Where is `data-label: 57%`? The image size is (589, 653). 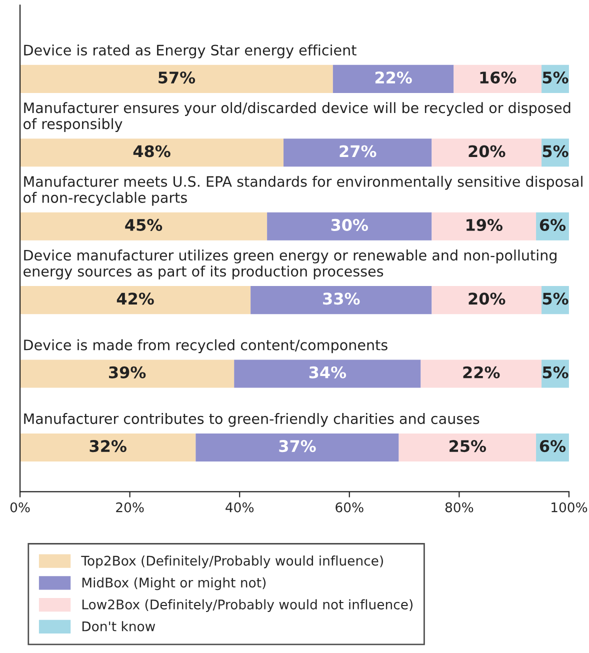
data-label: 57% is located at coordinates (177, 77).